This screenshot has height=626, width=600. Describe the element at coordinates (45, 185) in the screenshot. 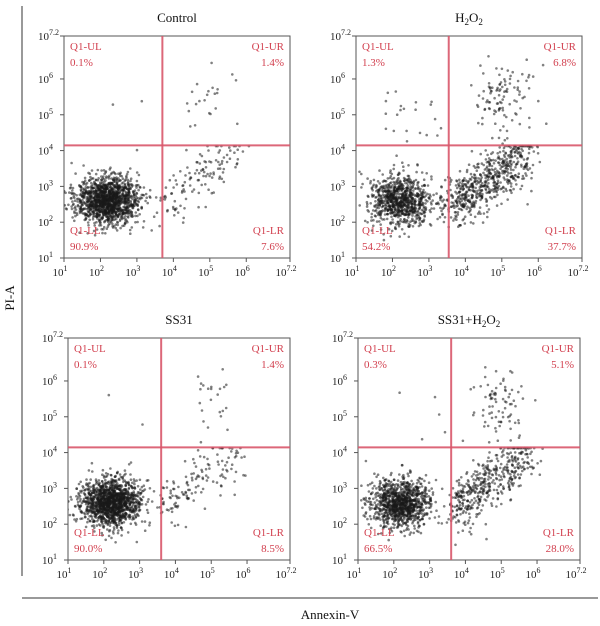

I see `y-tick-label: 10³` at that location.